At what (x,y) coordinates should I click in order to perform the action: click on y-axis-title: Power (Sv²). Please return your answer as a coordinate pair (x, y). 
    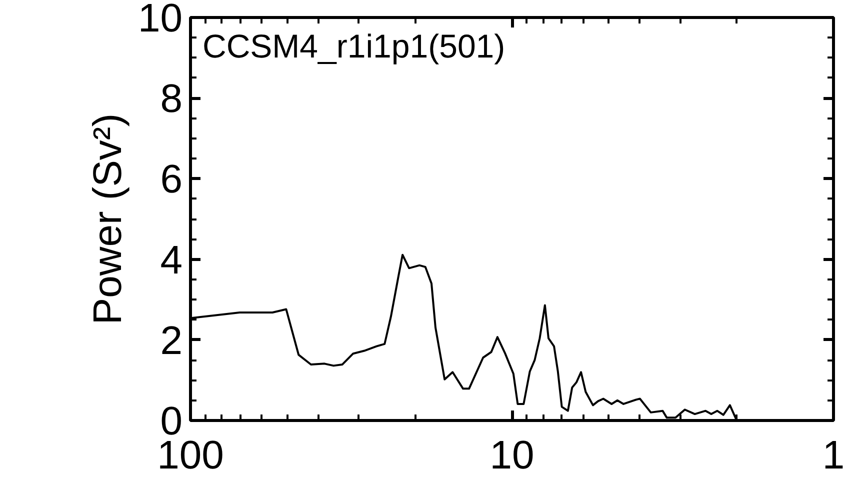
    Looking at the image, I should click on (108, 219).